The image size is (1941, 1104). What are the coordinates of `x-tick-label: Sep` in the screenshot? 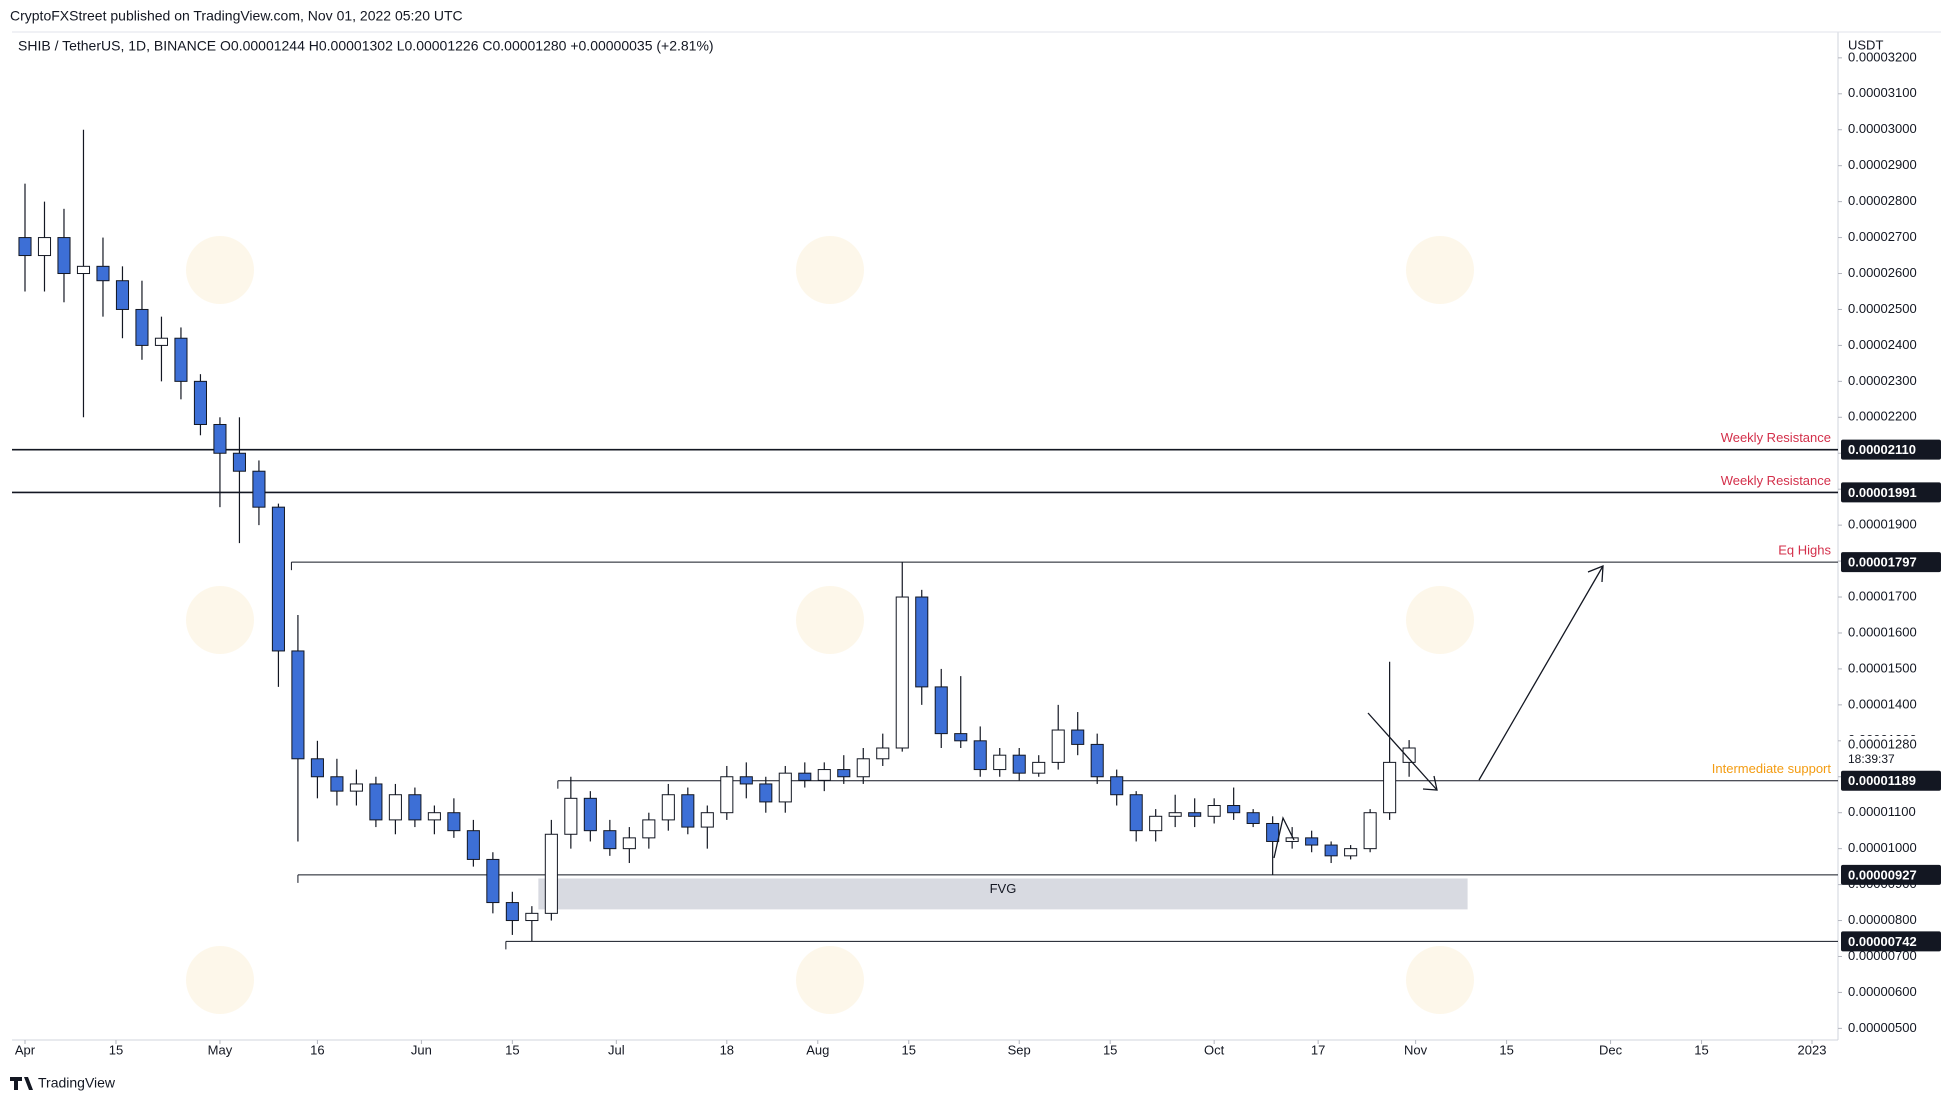 It's located at (1019, 1049).